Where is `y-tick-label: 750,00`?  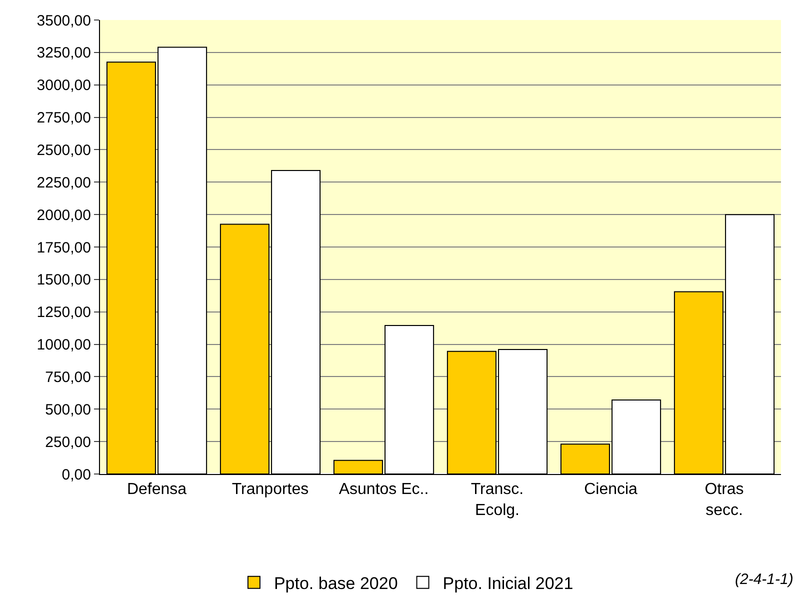 y-tick-label: 750,00 is located at coordinates (68, 377).